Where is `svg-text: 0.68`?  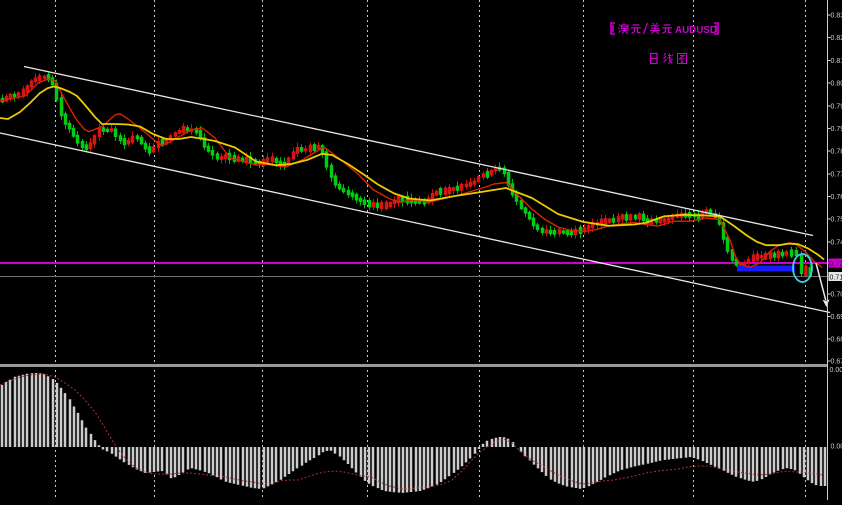 svg-text: 0.68 is located at coordinates (836, 340).